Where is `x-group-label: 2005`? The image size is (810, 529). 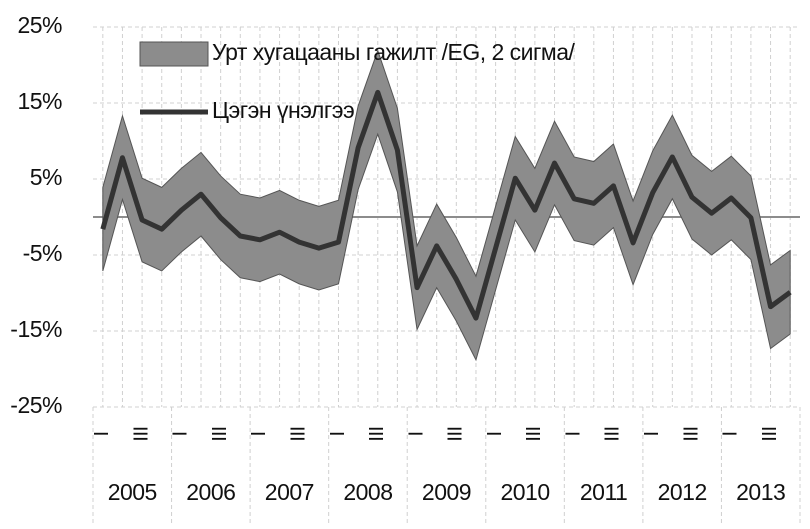
x-group-label: 2005 is located at coordinates (132, 492).